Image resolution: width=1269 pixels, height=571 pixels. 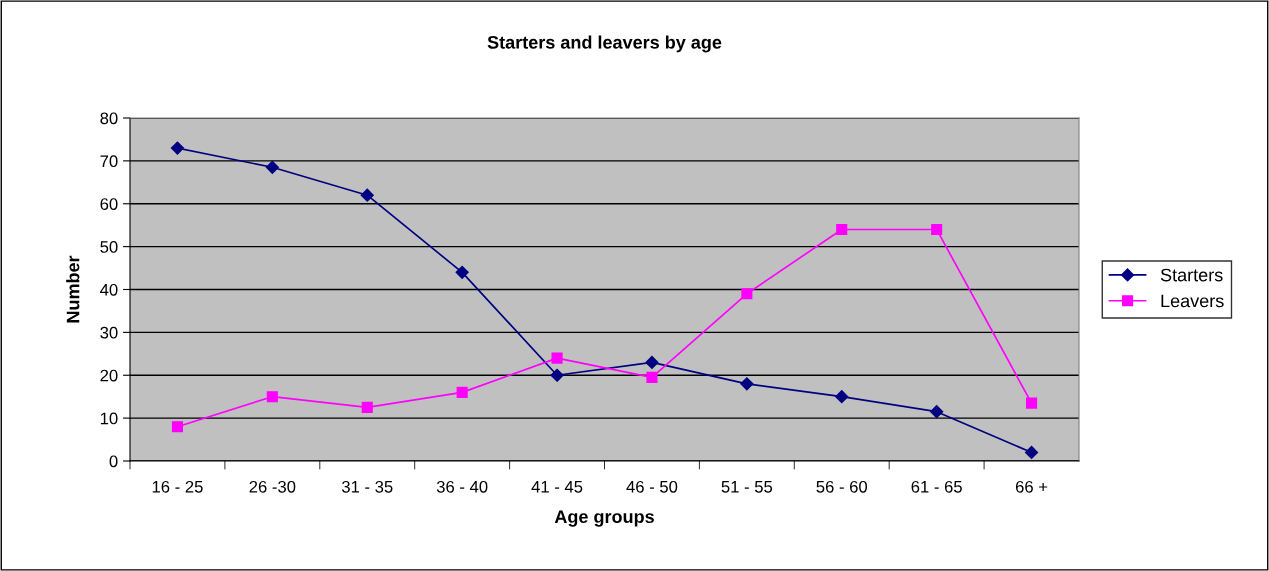 What do you see at coordinates (462, 486) in the screenshot?
I see `x-tick-label: 36 - 40` at bounding box center [462, 486].